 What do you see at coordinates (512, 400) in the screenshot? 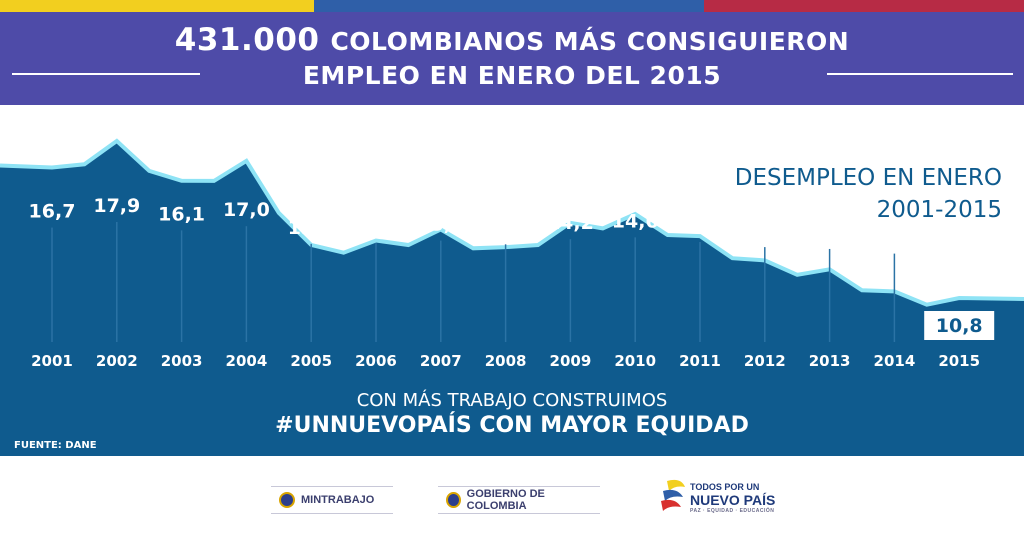
I see `footer-line-1: CON MÁS TRABAJO CONSTRUIMOS` at bounding box center [512, 400].